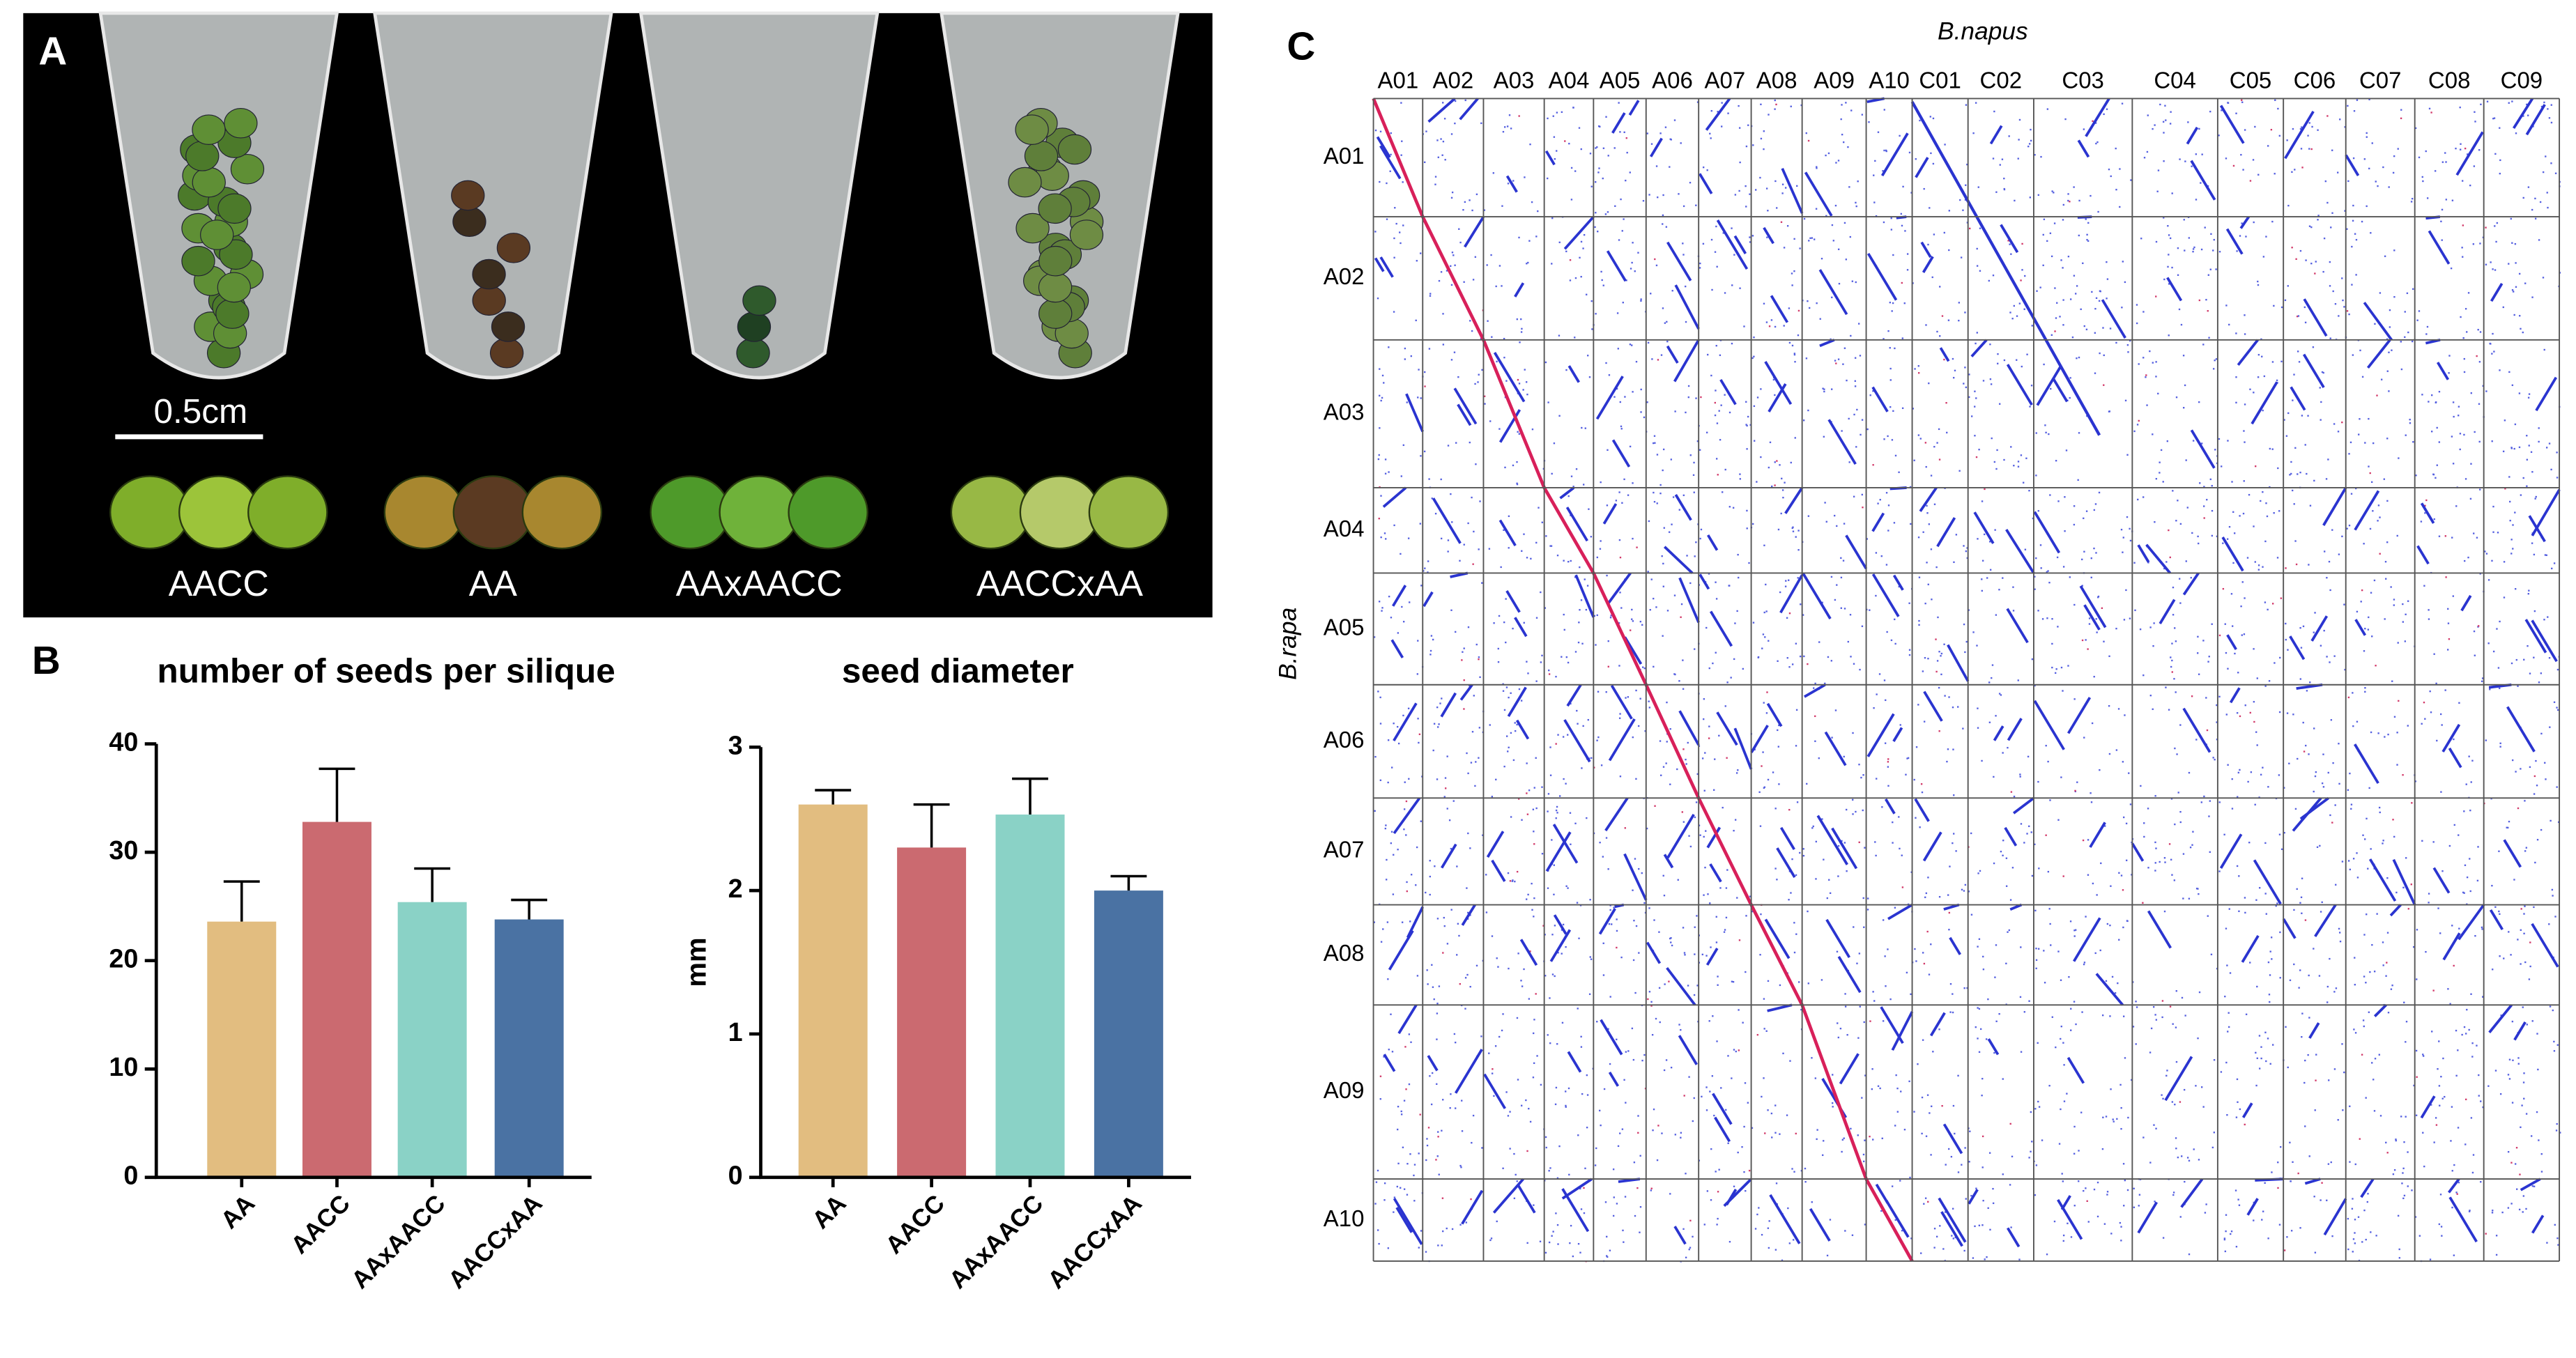 The height and width of the screenshot is (1358, 2576). I want to click on seed, so click(513, 248).